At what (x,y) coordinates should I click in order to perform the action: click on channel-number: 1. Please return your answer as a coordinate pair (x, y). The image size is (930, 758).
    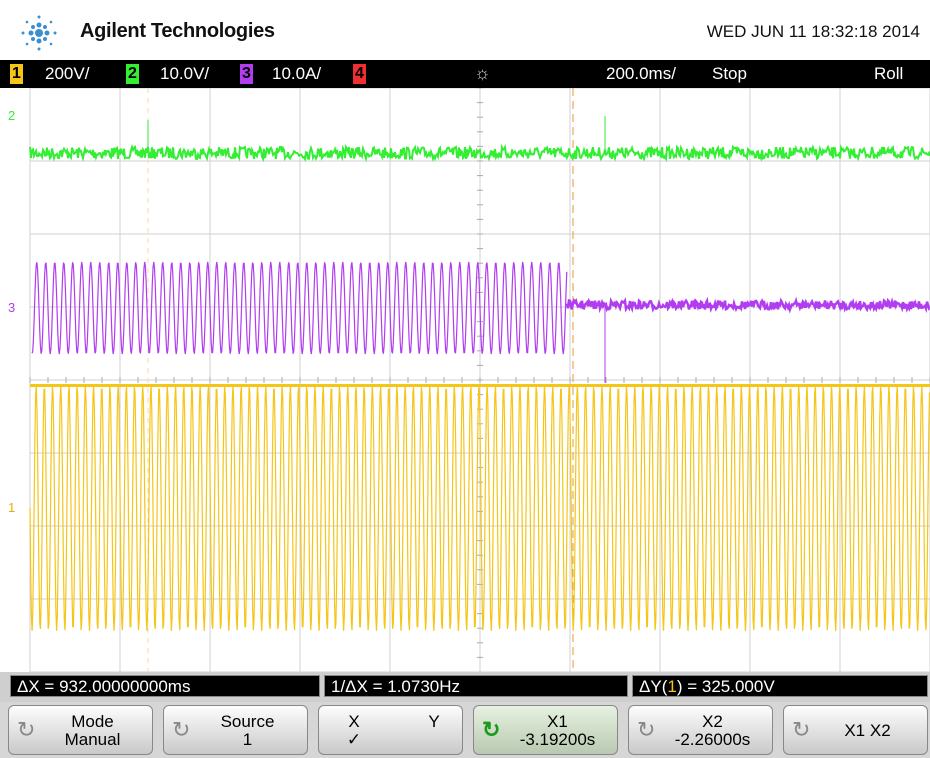
    Looking at the image, I should click on (16, 74).